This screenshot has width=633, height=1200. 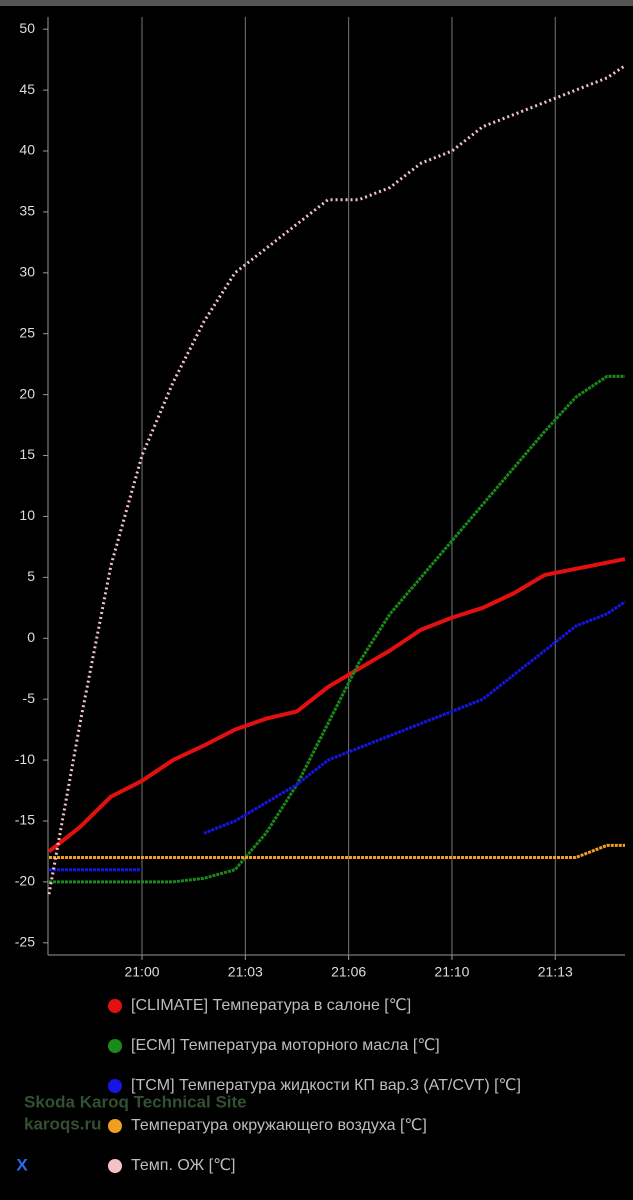 I want to click on x-tick-label: 21:03, so click(x=245, y=972).